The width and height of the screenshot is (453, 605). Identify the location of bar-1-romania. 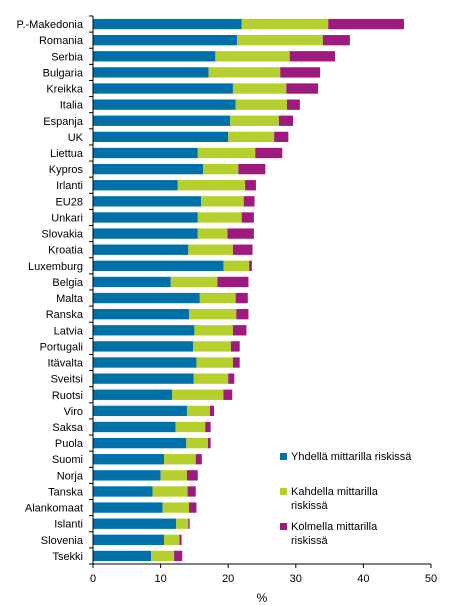
(165, 40).